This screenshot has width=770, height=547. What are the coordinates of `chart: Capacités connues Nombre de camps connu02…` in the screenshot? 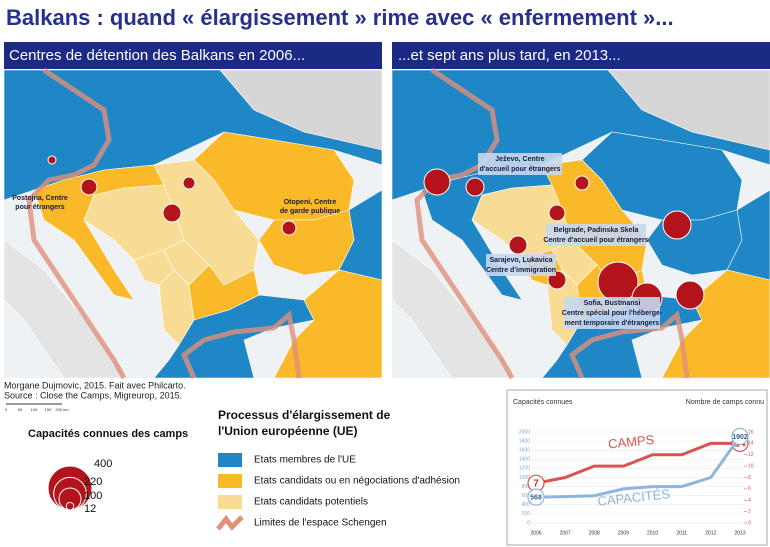 It's located at (638, 467).